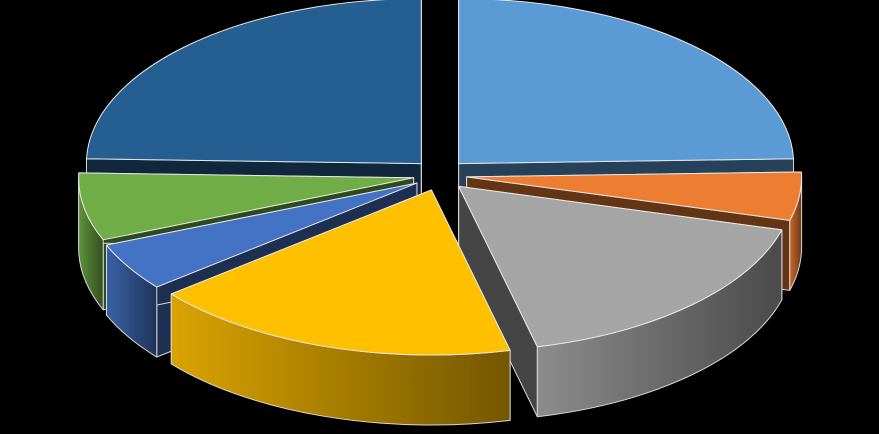 This screenshot has width=879, height=434. What do you see at coordinates (253, 82) in the screenshot?
I see `pie-slice-7-top` at bounding box center [253, 82].